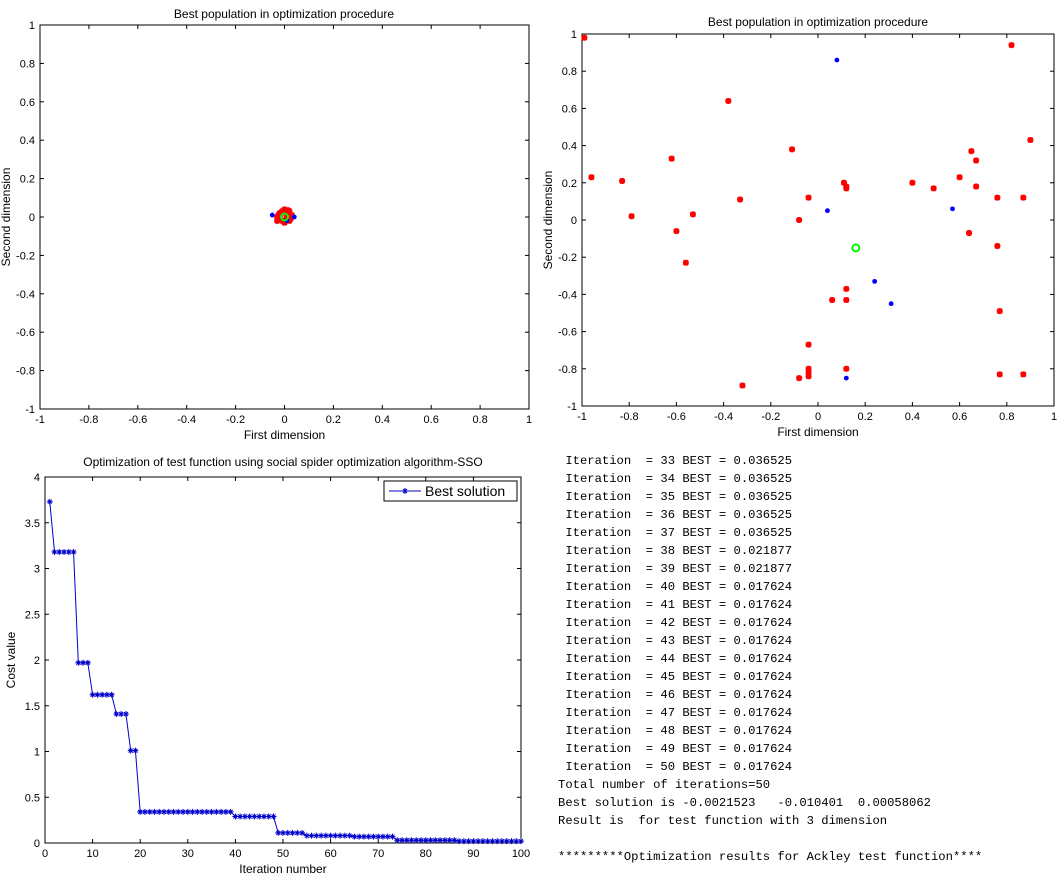 This screenshot has height=879, width=1062. I want to click on x-tick-label: 60, so click(330, 854).